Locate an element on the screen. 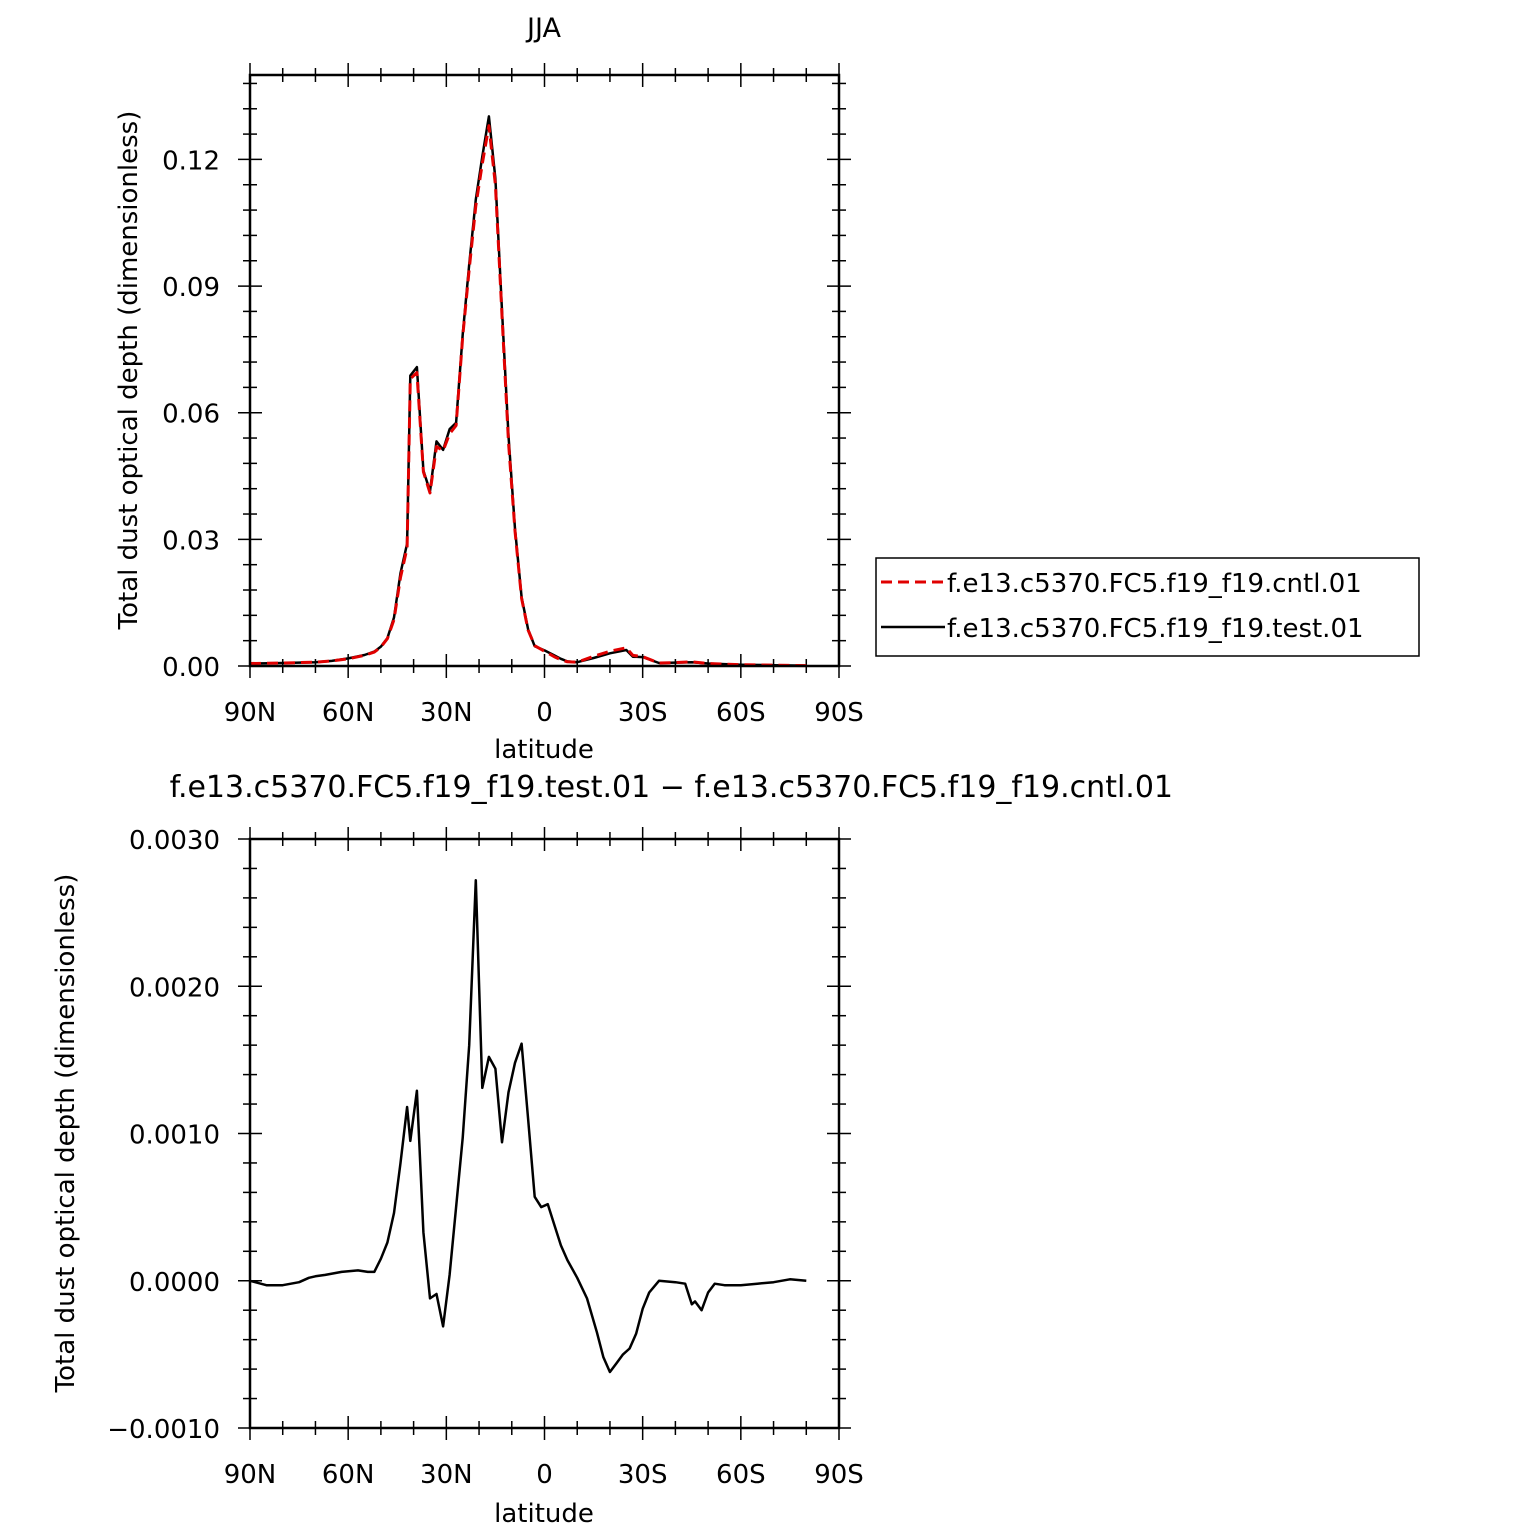  bottom-series is located at coordinates (528, 1126).